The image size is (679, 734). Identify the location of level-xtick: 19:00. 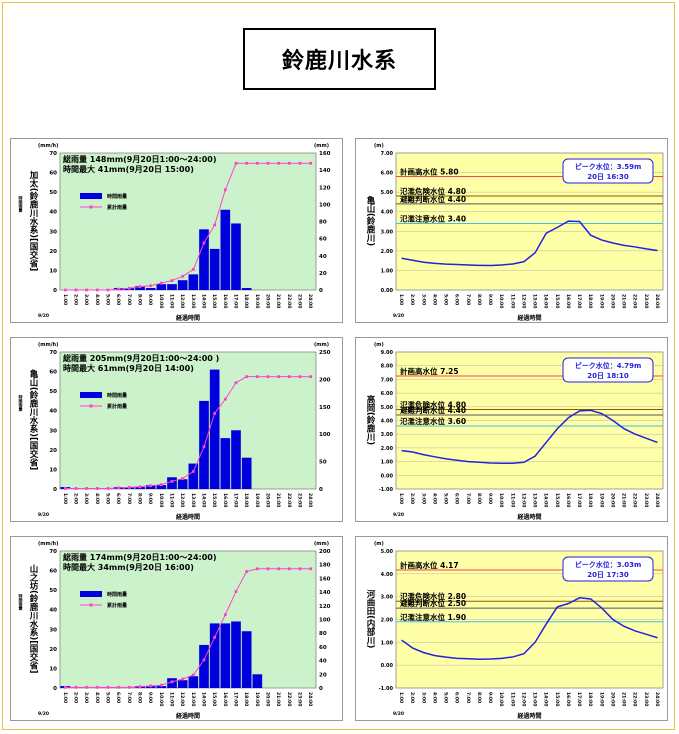
(601, 699).